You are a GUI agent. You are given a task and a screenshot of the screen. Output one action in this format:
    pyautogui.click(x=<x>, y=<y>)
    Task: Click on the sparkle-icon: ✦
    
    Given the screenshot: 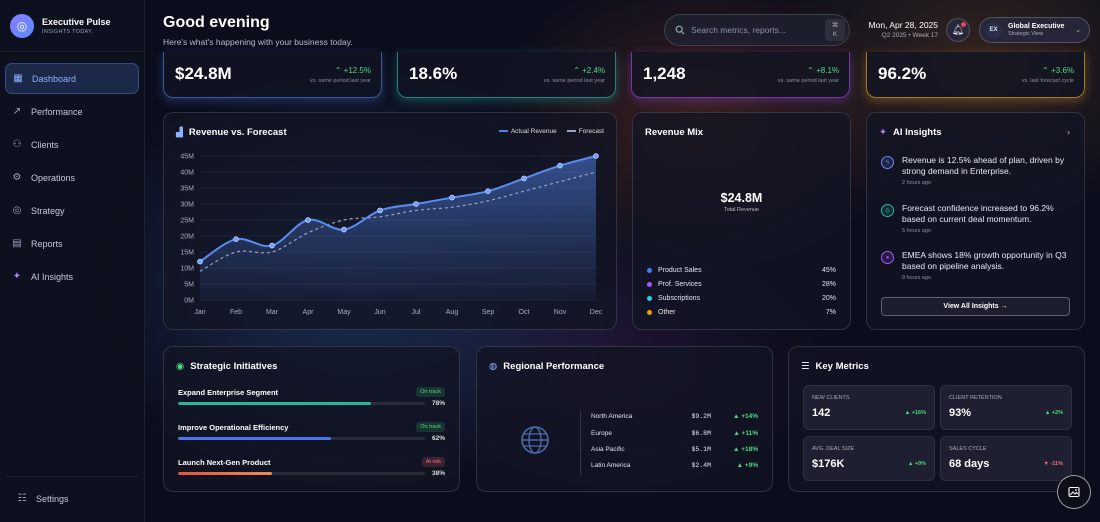 What is the action you would take?
    pyautogui.click(x=883, y=132)
    